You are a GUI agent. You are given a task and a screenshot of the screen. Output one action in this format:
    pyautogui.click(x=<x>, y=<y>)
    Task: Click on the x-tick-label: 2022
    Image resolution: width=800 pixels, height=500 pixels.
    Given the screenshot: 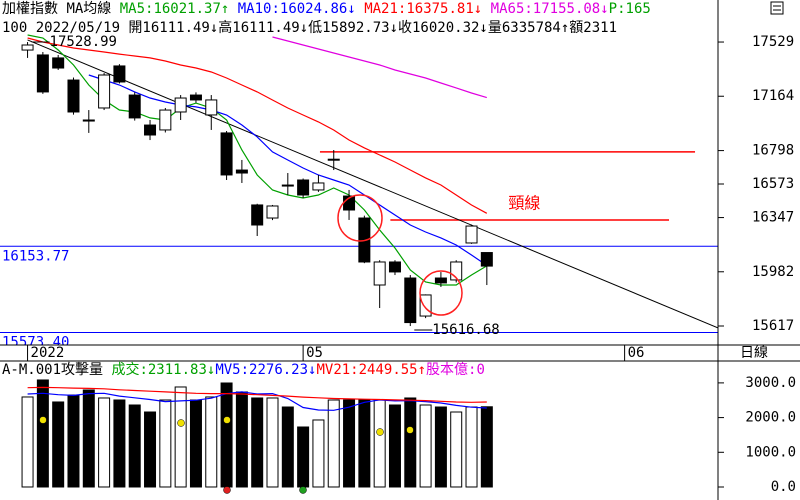 What is the action you would take?
    pyautogui.click(x=48, y=353)
    